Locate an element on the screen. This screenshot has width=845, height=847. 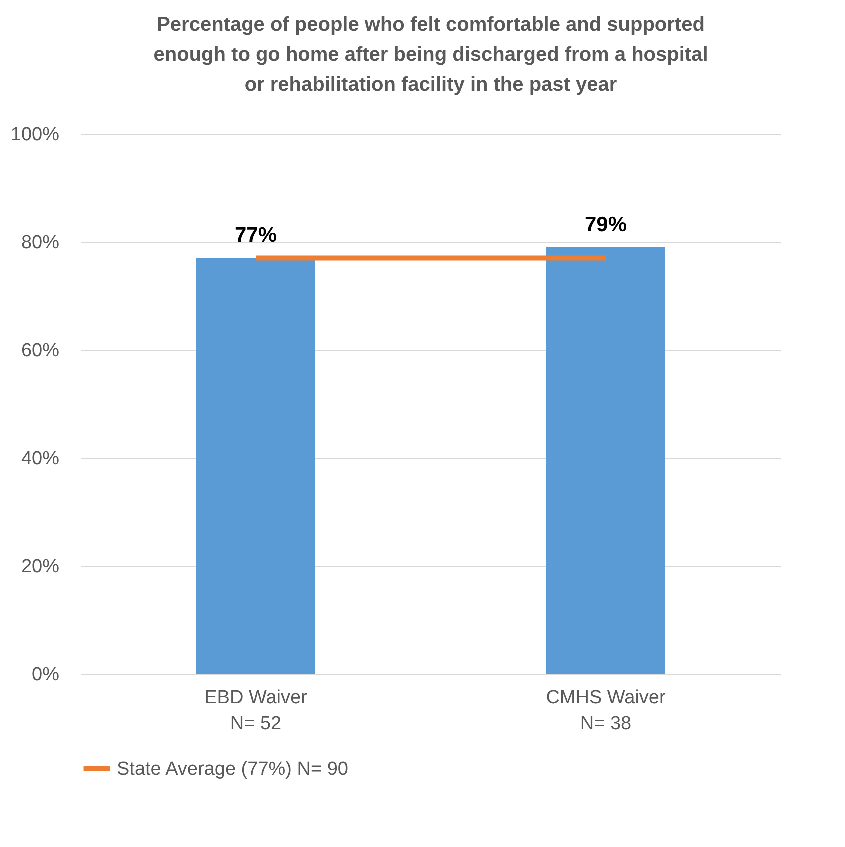
y-tick-label: 60% is located at coordinates (40, 351).